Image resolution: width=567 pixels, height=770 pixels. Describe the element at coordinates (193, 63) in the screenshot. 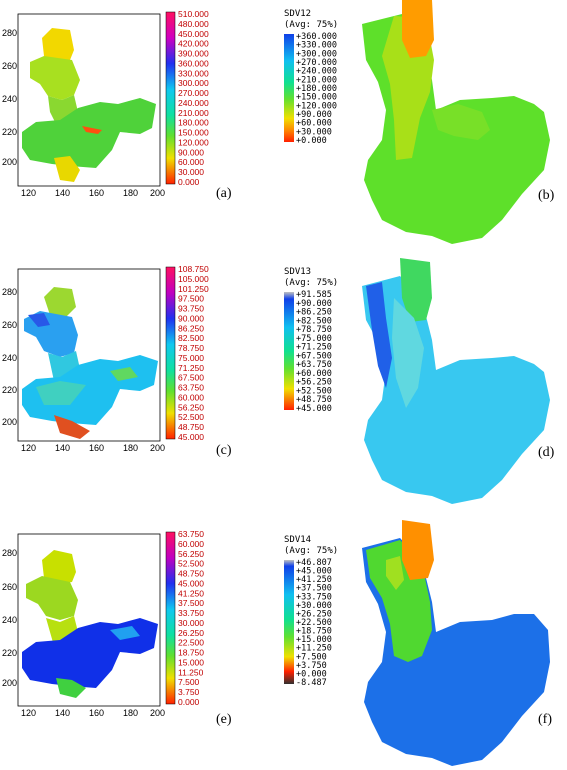

I see `colorbar-tick-label: 360.000` at that location.